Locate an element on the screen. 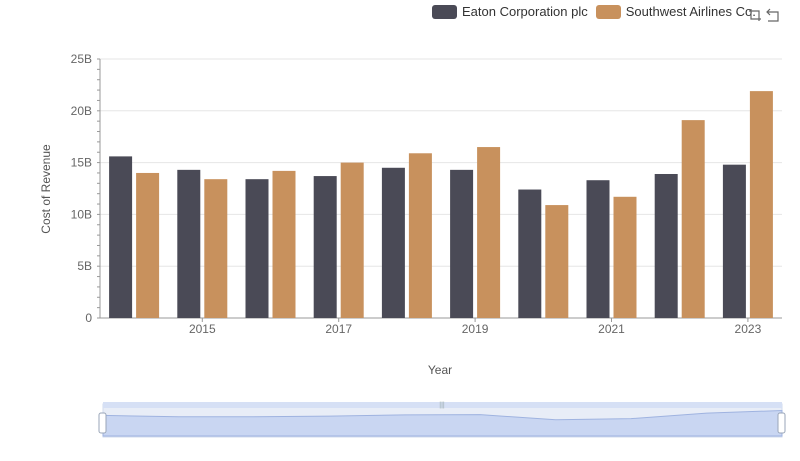  zoom-slider: ||| is located at coordinates (442, 420).